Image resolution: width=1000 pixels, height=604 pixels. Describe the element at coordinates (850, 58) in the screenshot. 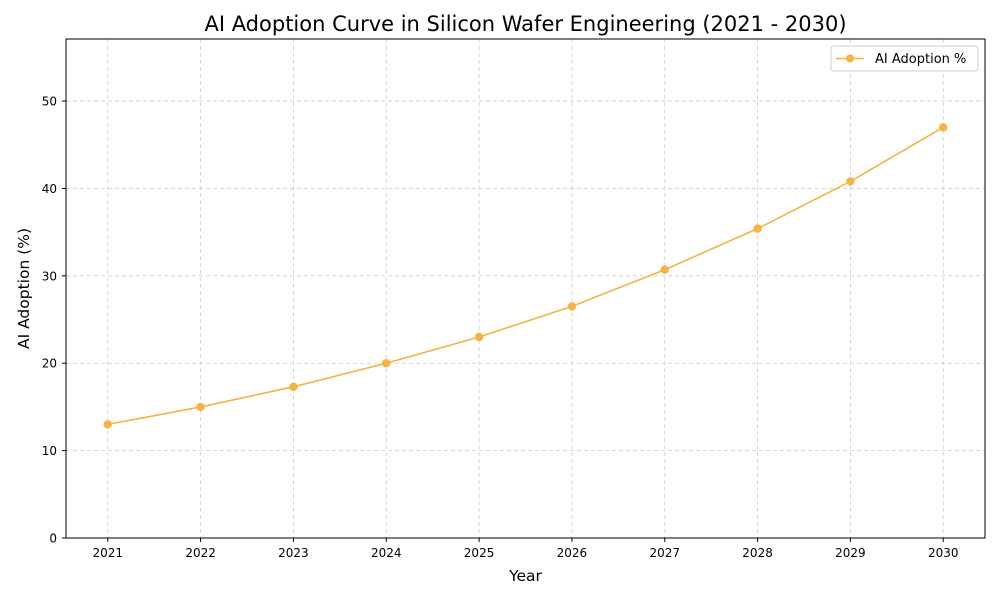

I see `legend-marker` at that location.